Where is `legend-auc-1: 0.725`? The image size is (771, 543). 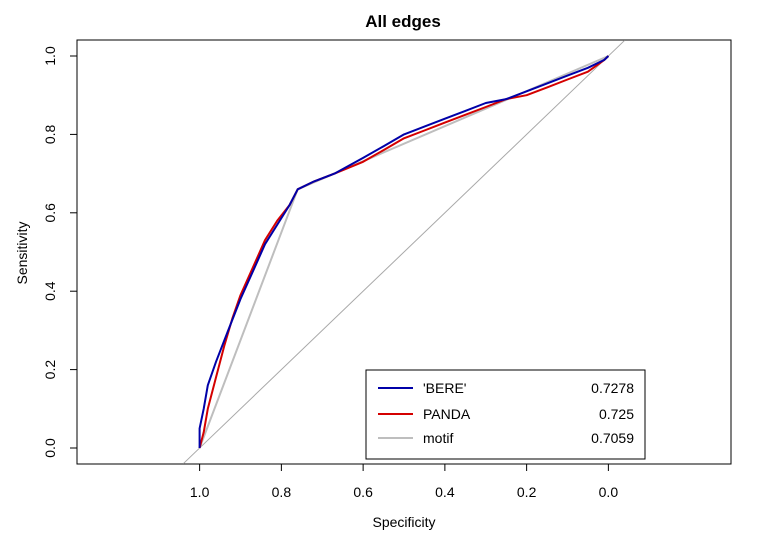 legend-auc-1: 0.725 is located at coordinates (616, 414).